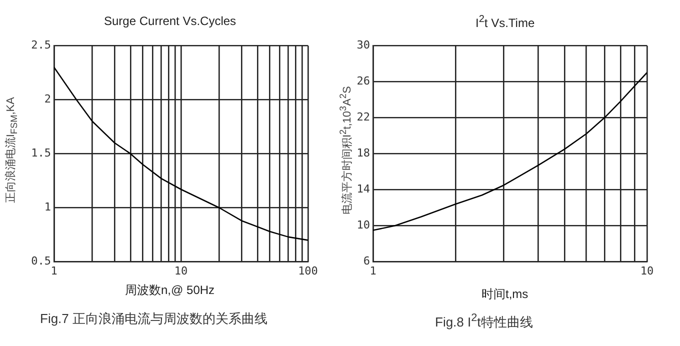  Describe the element at coordinates (363, 153) in the screenshot. I see `y-tick-label: 18` at that location.